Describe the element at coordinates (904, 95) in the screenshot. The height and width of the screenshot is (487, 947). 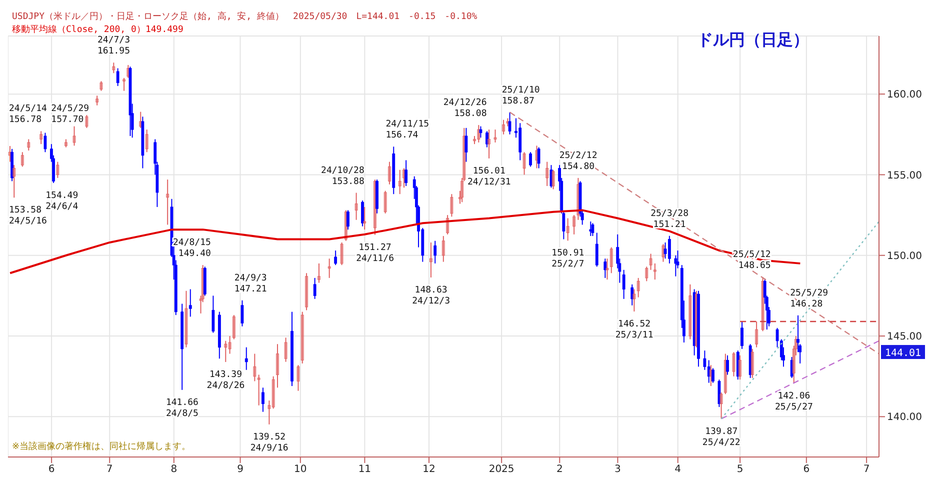
I see `y-tick-label: 160.00` at that location.